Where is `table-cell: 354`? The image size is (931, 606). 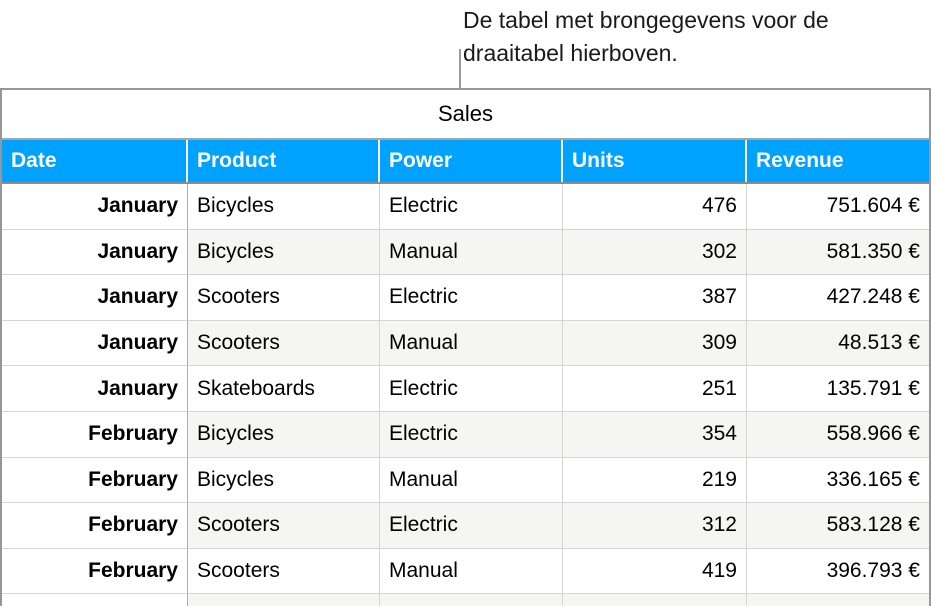 table-cell: 354 is located at coordinates (655, 434).